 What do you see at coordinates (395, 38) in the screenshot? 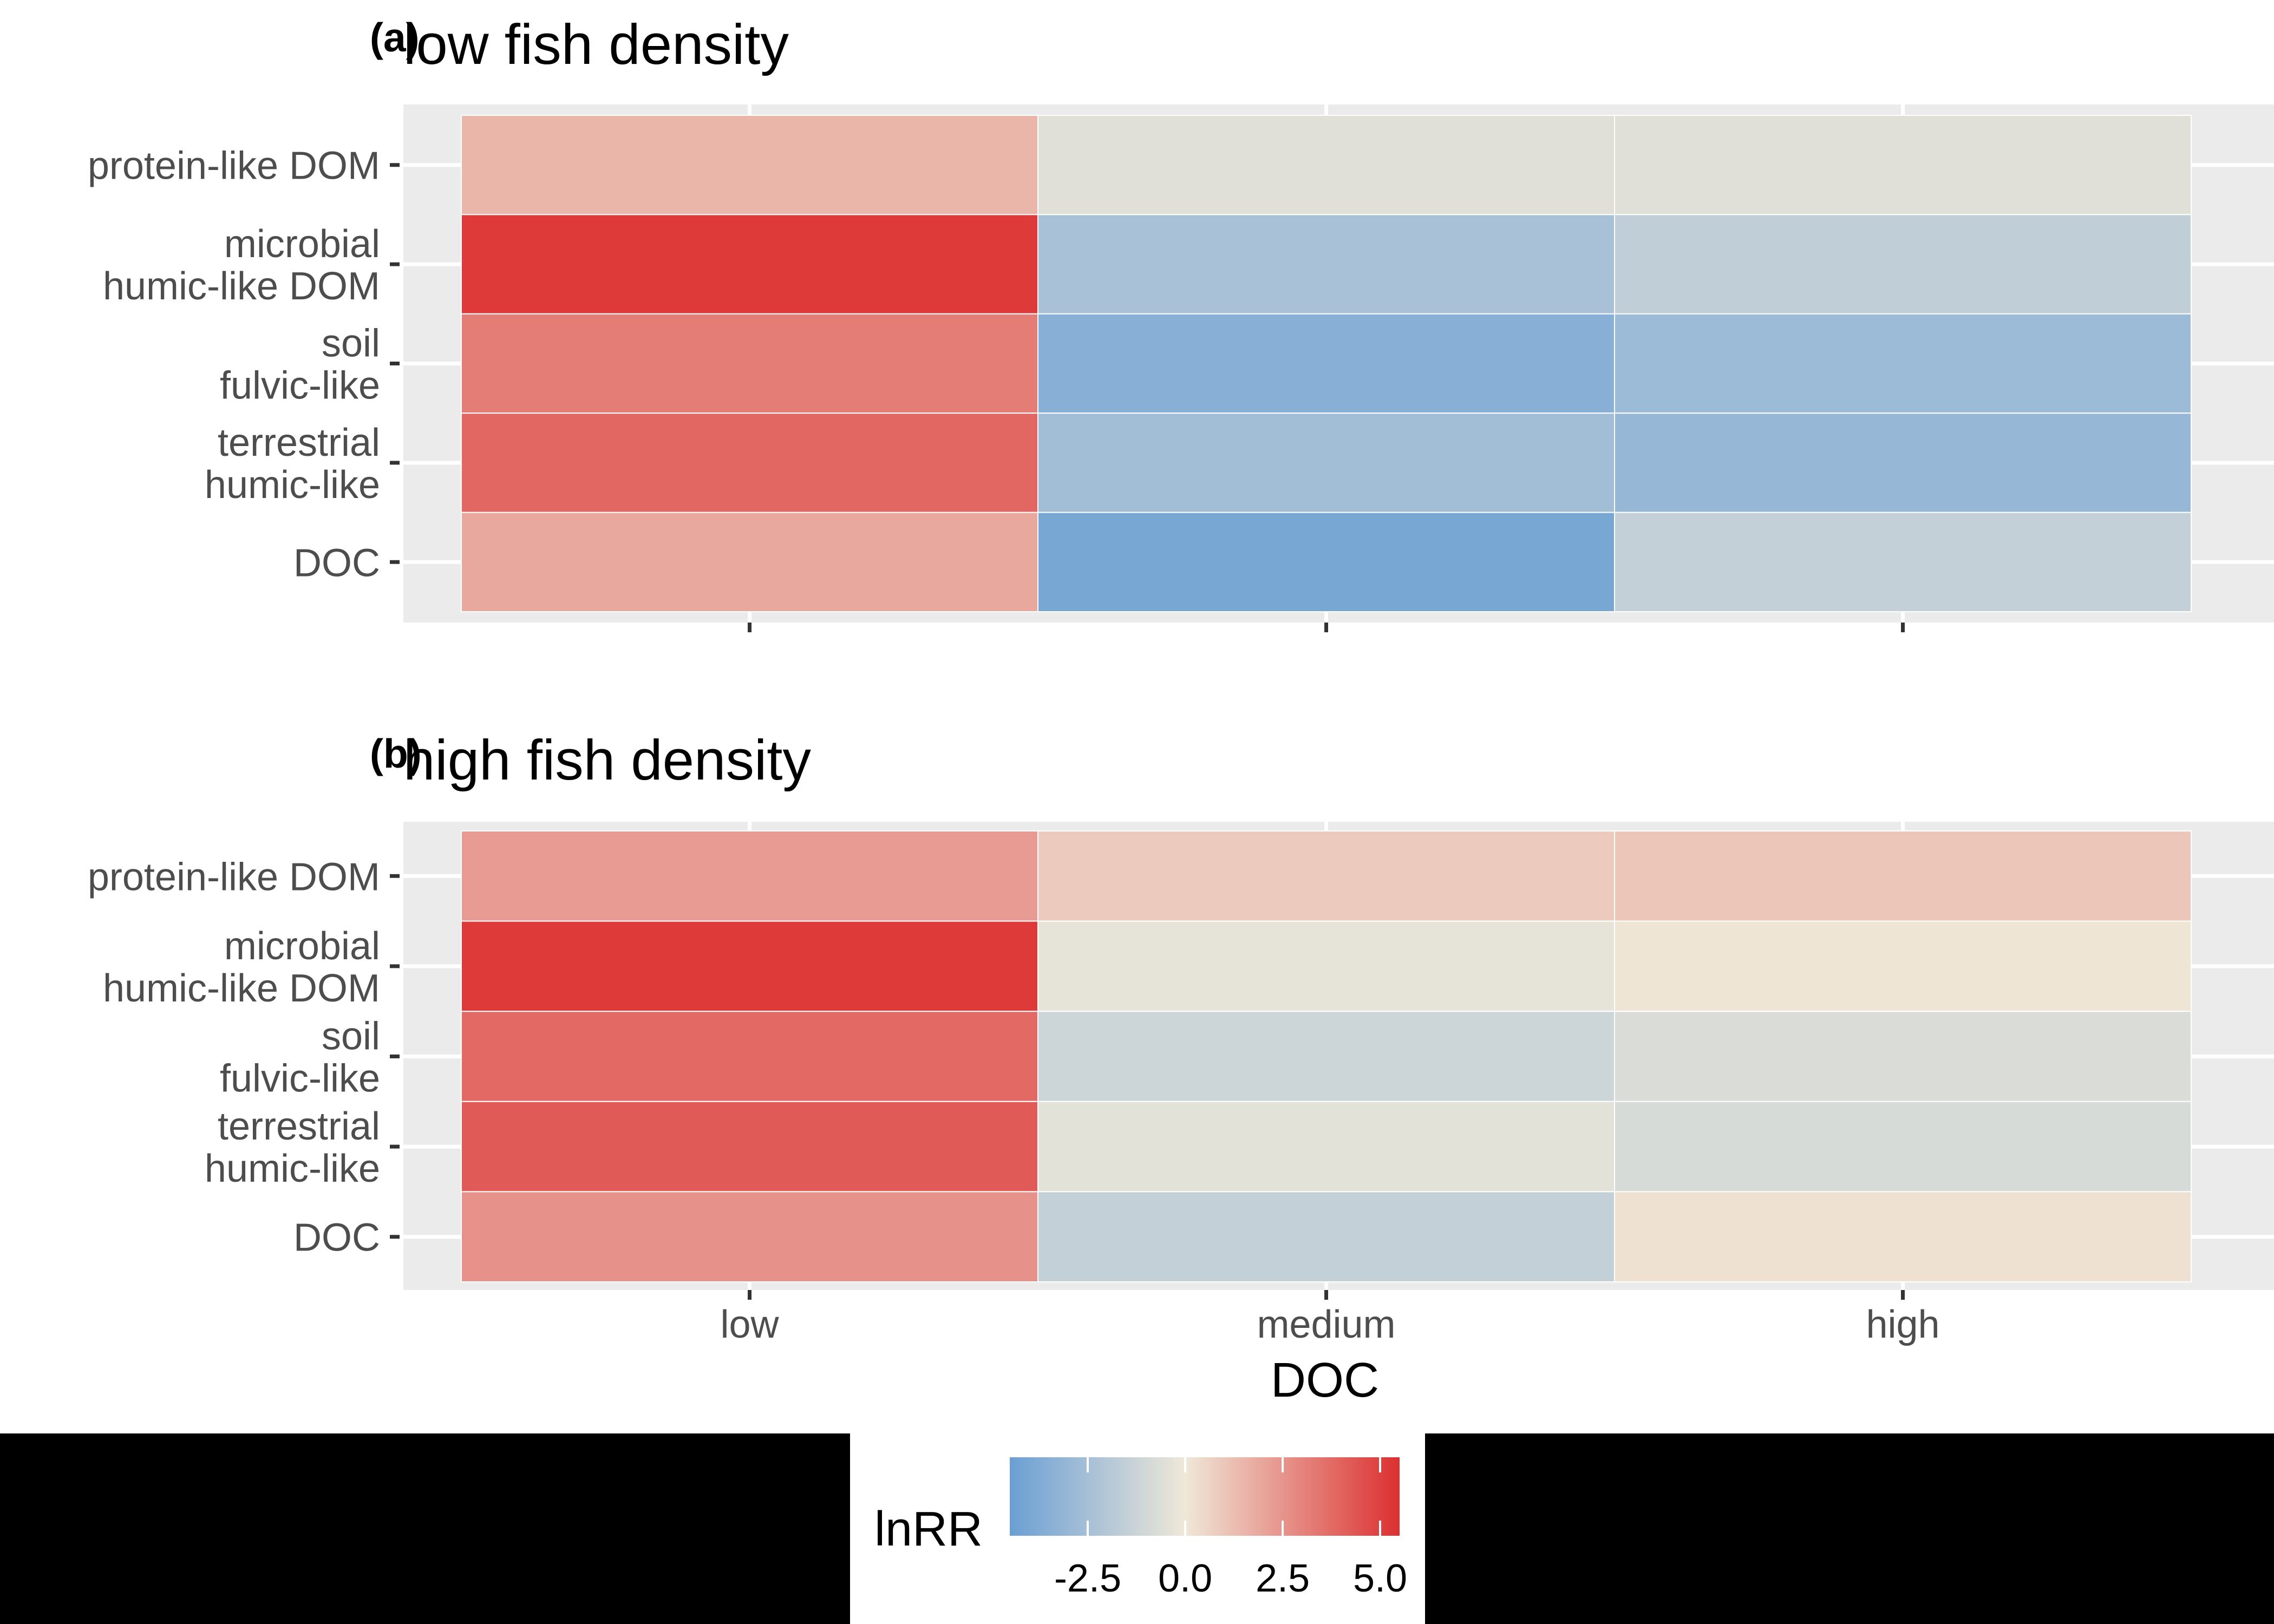
I see `panel-a-tag: (a)` at bounding box center [395, 38].